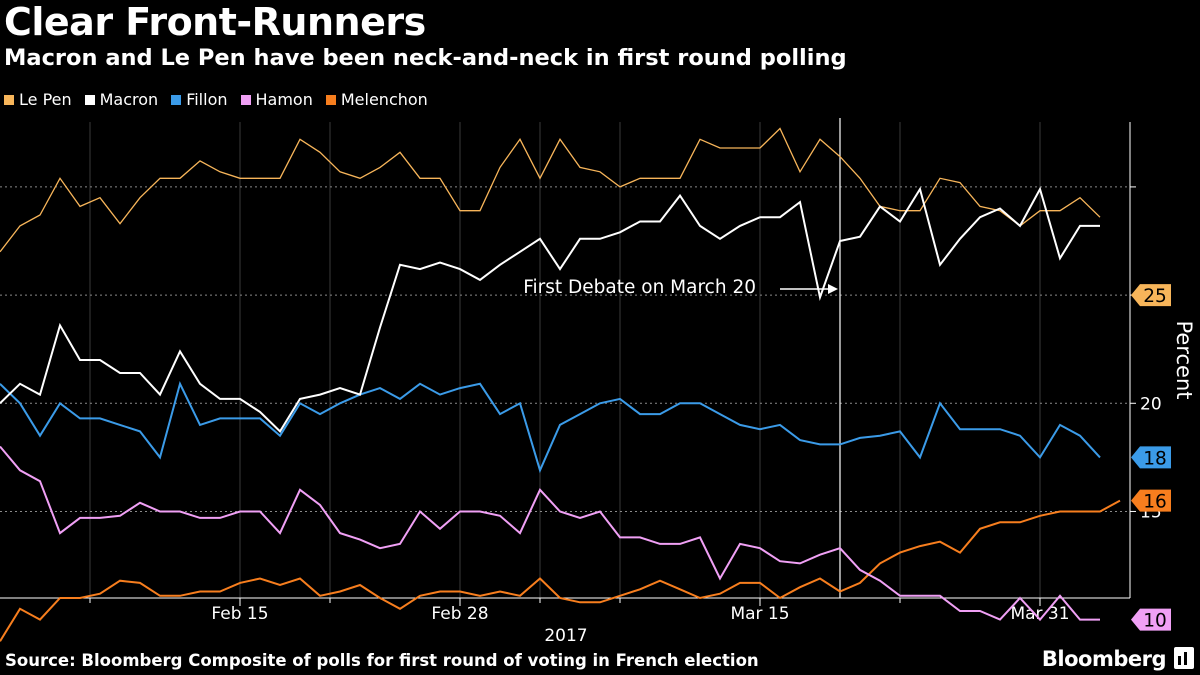 The width and height of the screenshot is (1200, 675). What do you see at coordinates (89, 99) in the screenshot?
I see `legend-swatch-macron` at bounding box center [89, 99].